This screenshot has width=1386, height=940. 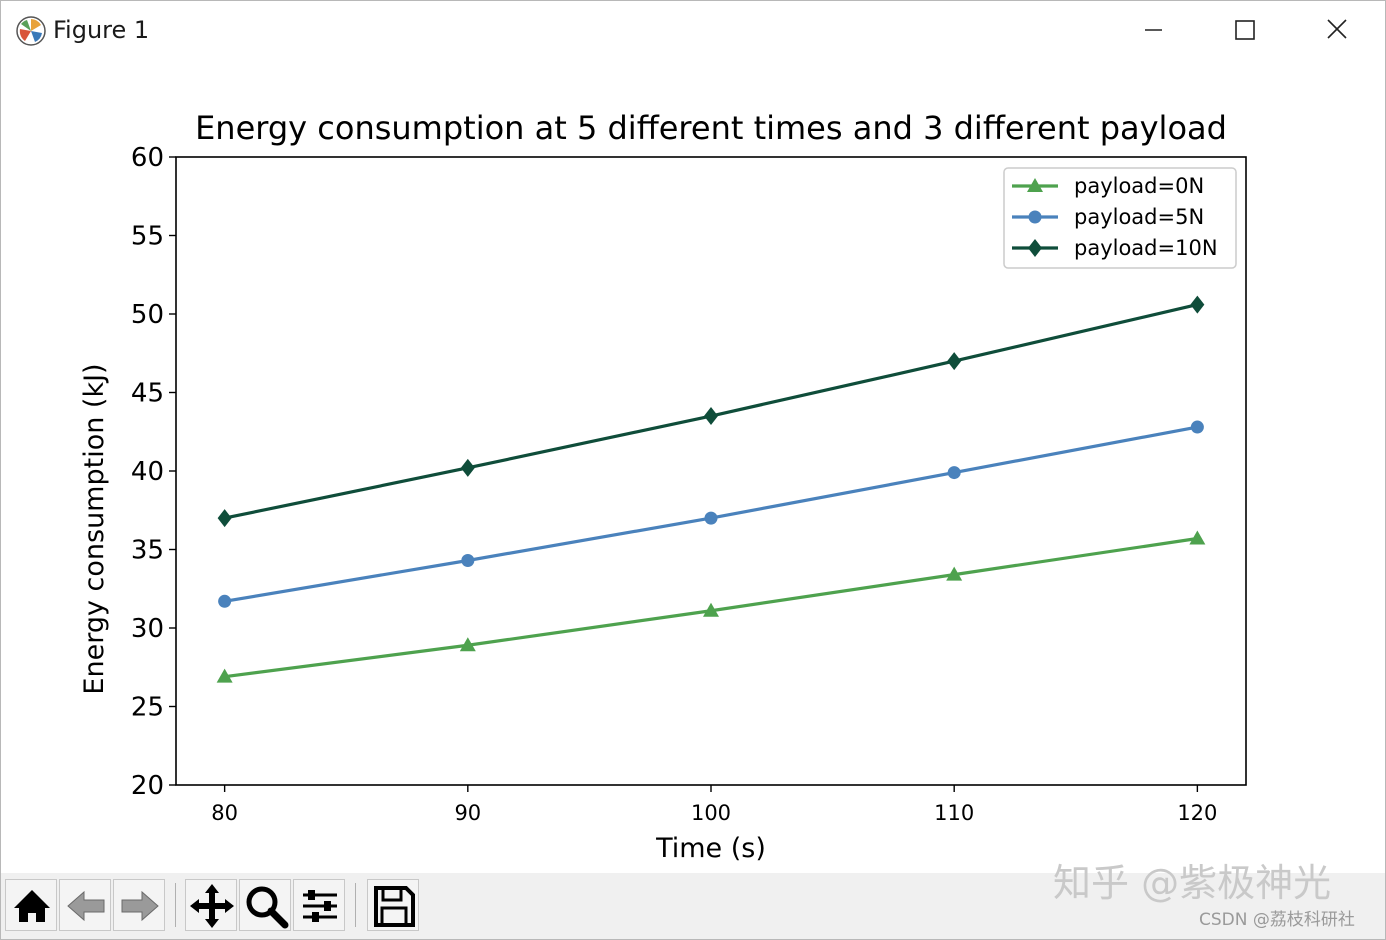 I want to click on forward-arrow-icon, so click(x=140, y=906).